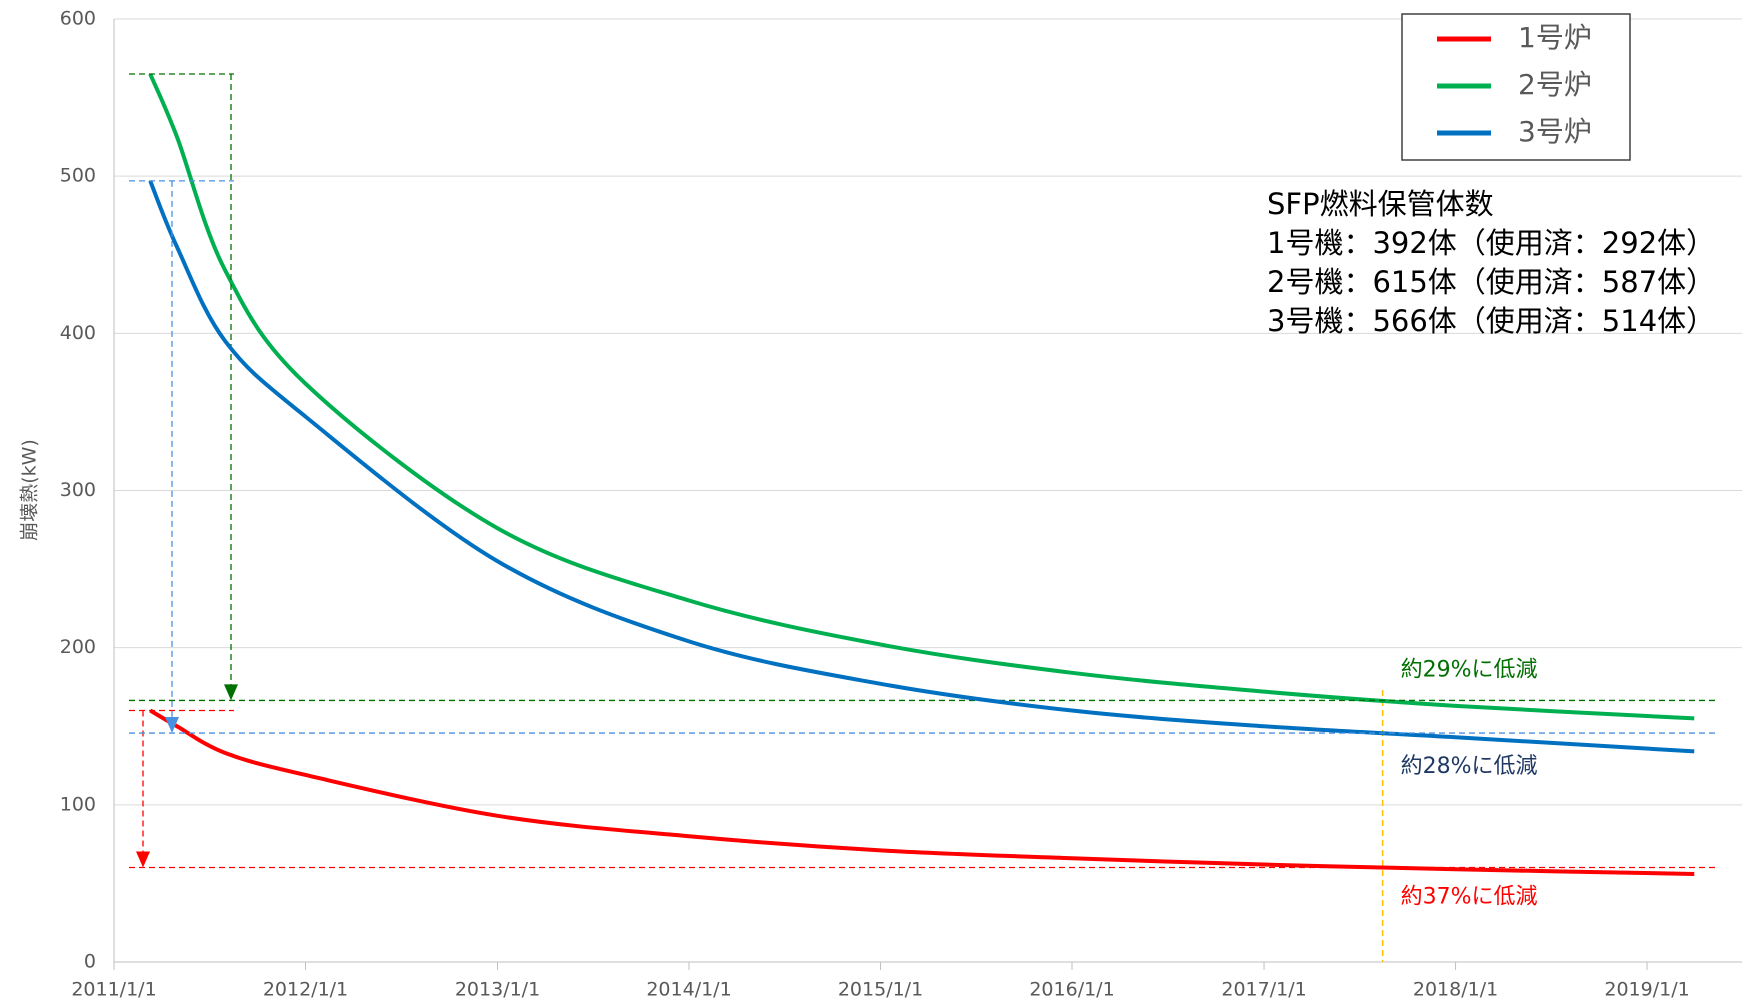  I want to click on x-tick-label: 2013/1/1, so click(497, 990).